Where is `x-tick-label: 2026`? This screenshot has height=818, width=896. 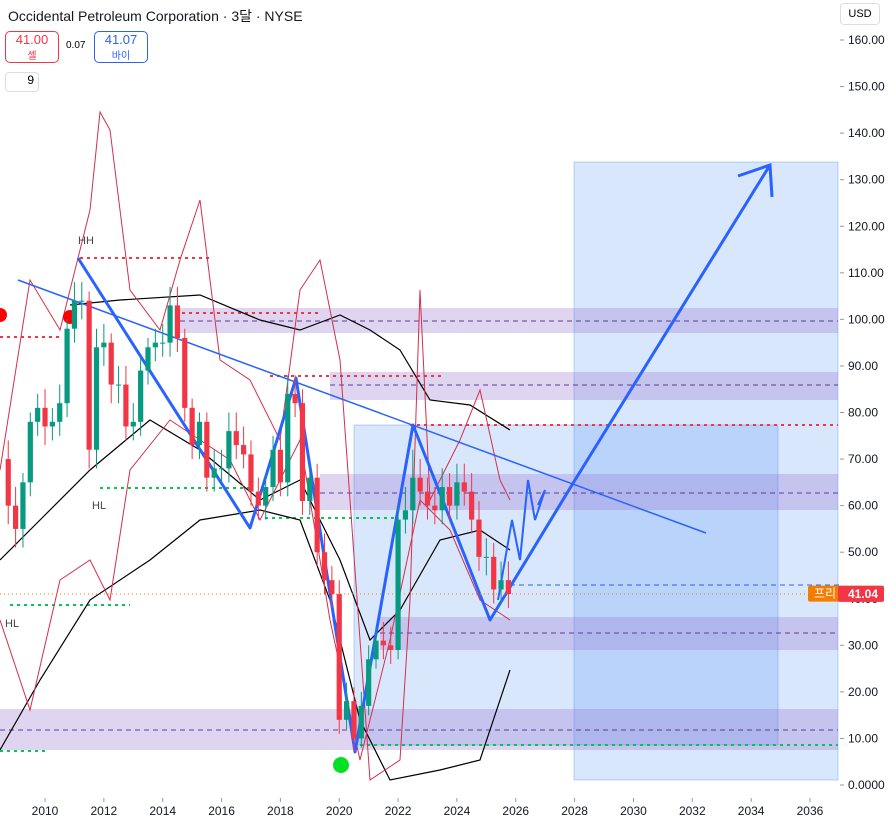
x-tick-label: 2026 is located at coordinates (515, 811).